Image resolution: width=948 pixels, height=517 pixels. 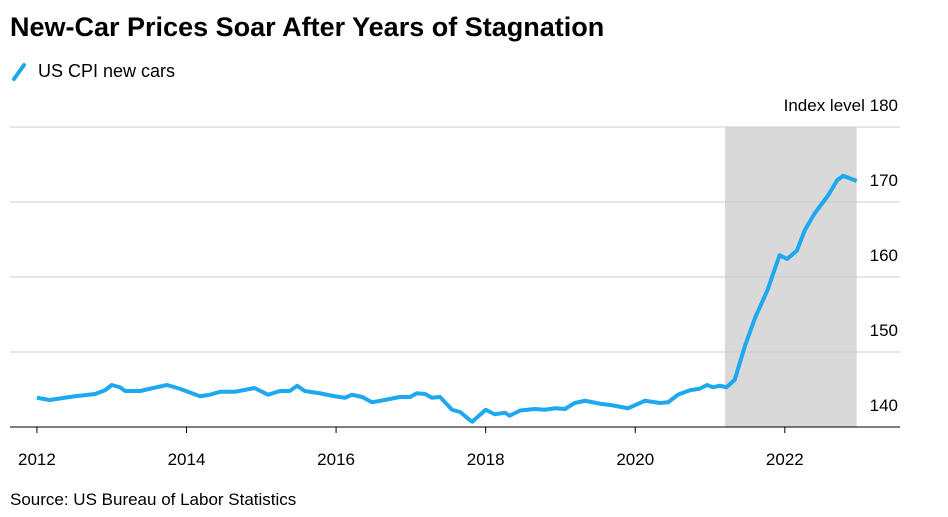 I want to click on x-tick-label: 2020, so click(x=635, y=459).